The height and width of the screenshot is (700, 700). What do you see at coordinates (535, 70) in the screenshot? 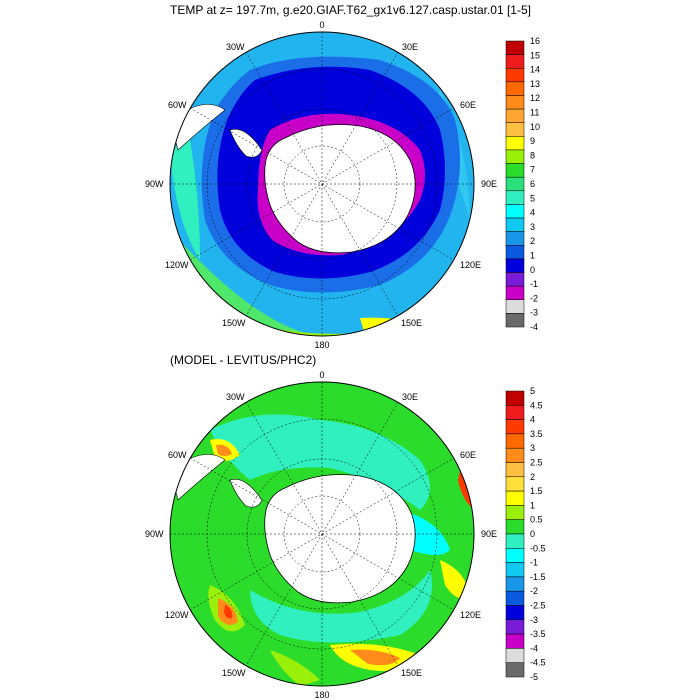
I see `colorbar-label: 14` at bounding box center [535, 70].